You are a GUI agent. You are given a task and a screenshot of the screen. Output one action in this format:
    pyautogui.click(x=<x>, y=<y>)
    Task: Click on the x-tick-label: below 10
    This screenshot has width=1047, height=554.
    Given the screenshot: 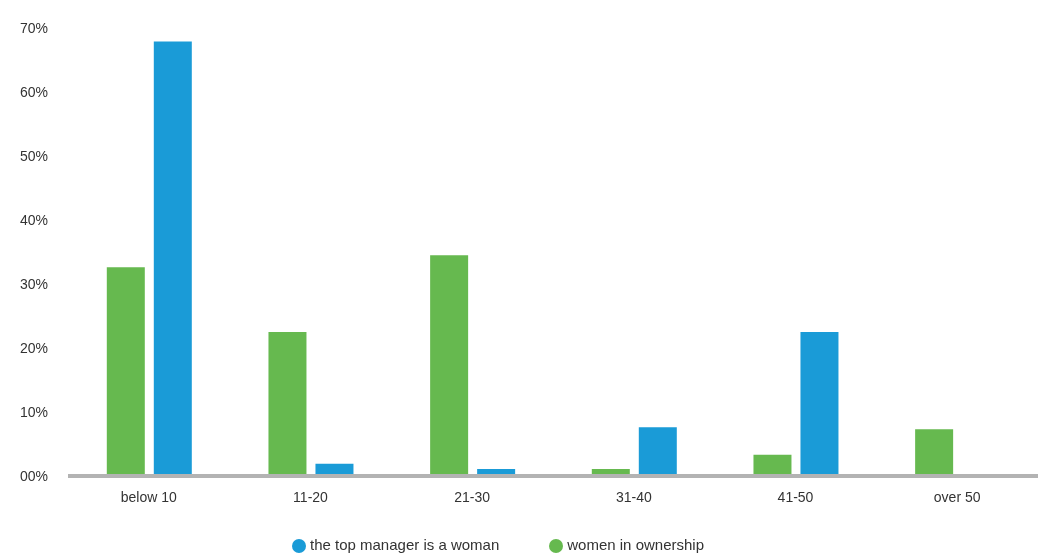 What is the action you would take?
    pyautogui.click(x=149, y=496)
    